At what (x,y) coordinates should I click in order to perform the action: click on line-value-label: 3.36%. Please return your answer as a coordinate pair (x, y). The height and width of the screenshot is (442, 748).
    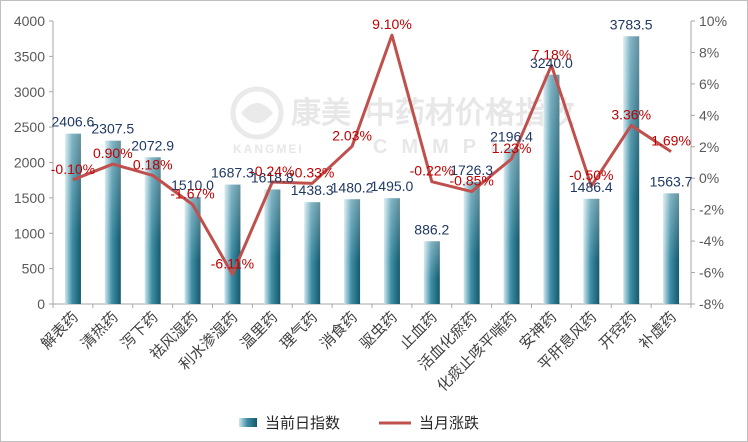
    Looking at the image, I should click on (631, 114).